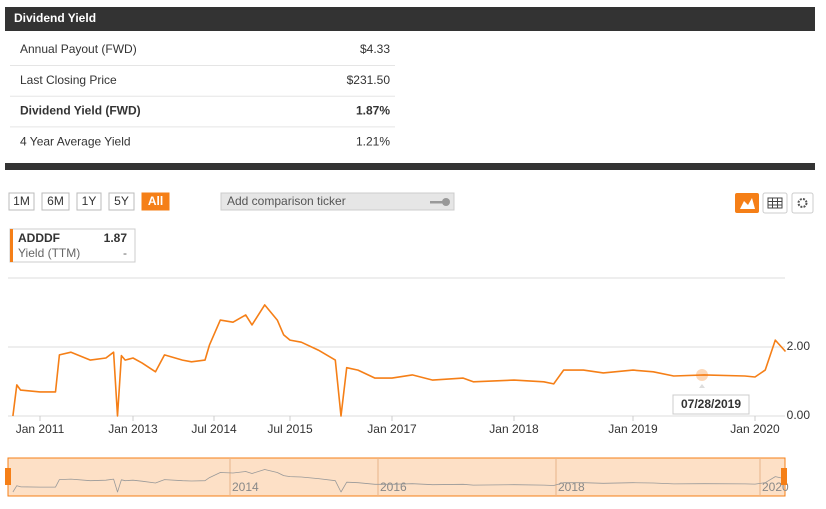 This screenshot has height=509, width=826. What do you see at coordinates (39, 238) in the screenshot?
I see `legend-ticker: ADDDF` at bounding box center [39, 238].